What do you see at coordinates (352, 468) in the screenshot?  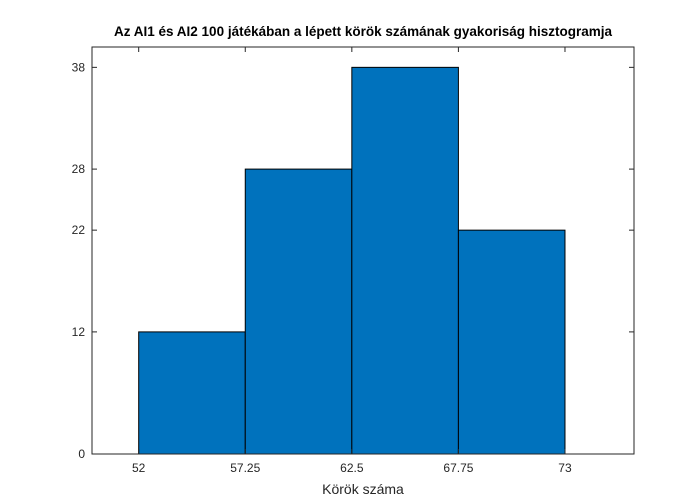 I see `x-tick-label: 62.5` at bounding box center [352, 468].